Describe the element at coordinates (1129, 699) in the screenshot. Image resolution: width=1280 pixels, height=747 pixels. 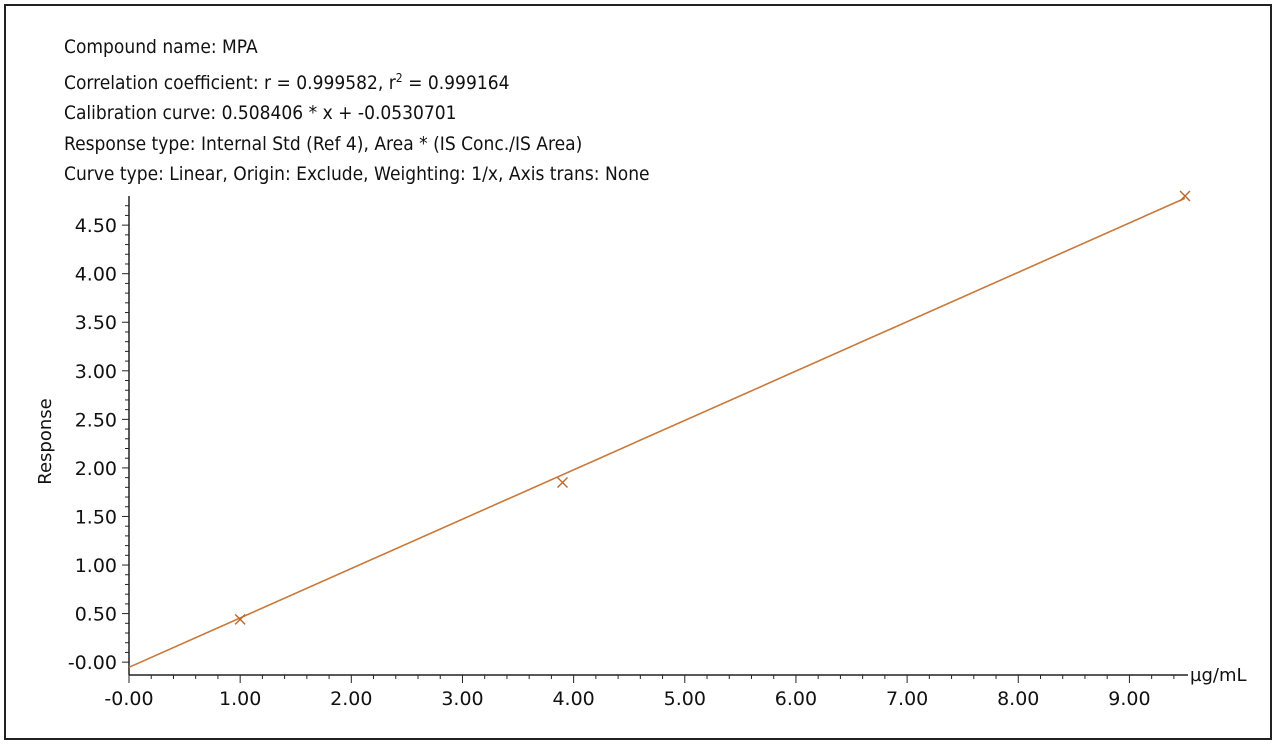
I see `x-tick-label: 9.00` at that location.